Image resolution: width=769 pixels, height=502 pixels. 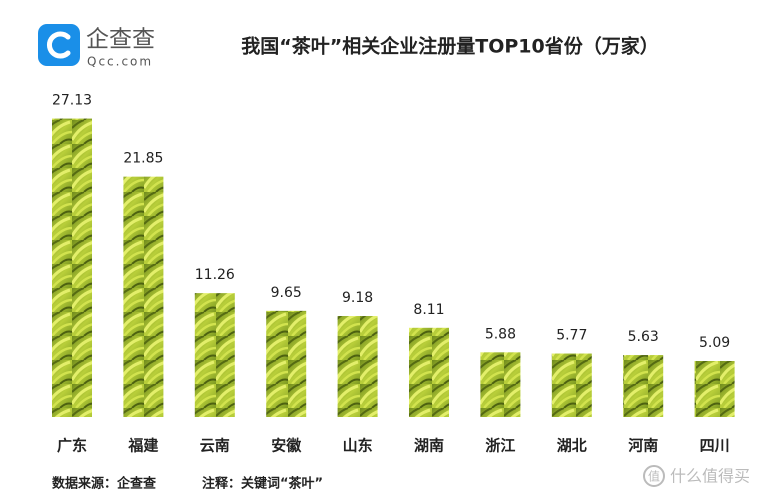 I want to click on watermark-icon-ring, so click(x=654, y=476).